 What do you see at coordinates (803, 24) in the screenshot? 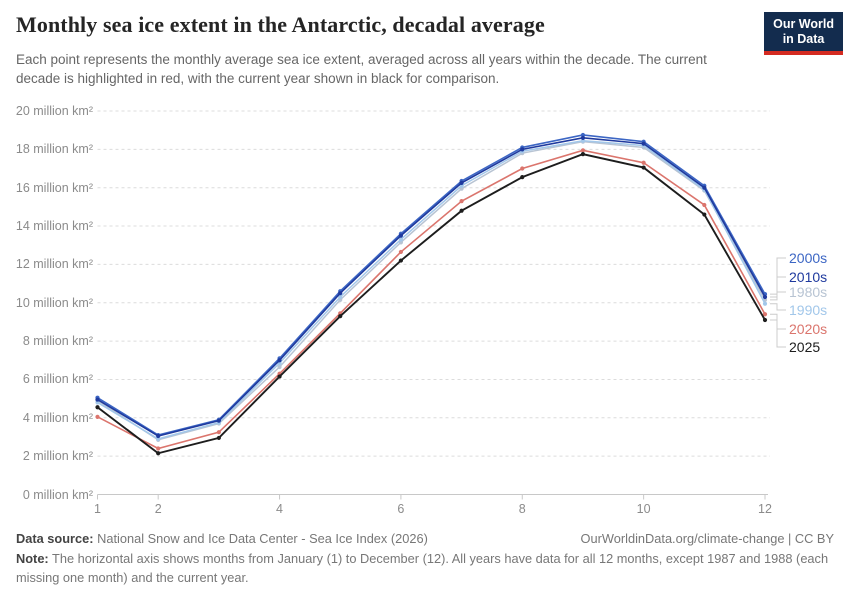
I see `owid-logo-line1: Our World` at bounding box center [803, 24].